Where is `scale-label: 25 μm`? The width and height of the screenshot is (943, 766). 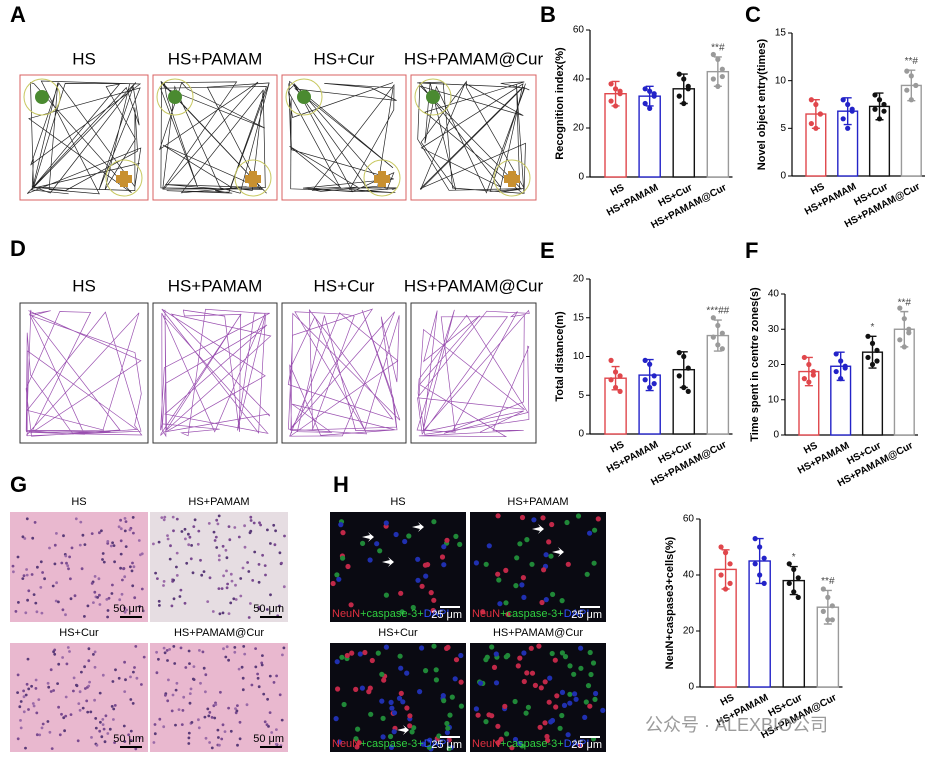
scale-label: 25 μm is located at coordinates (446, 745).